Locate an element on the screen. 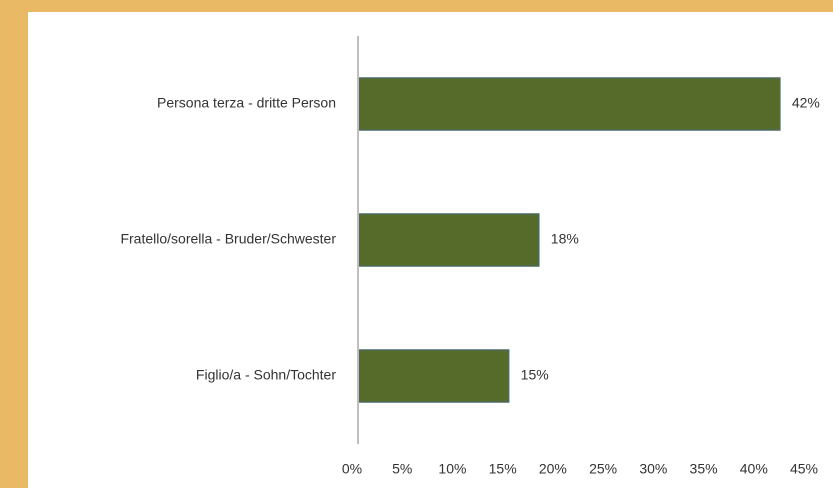  x-tick-label: 15% is located at coordinates (503, 469).